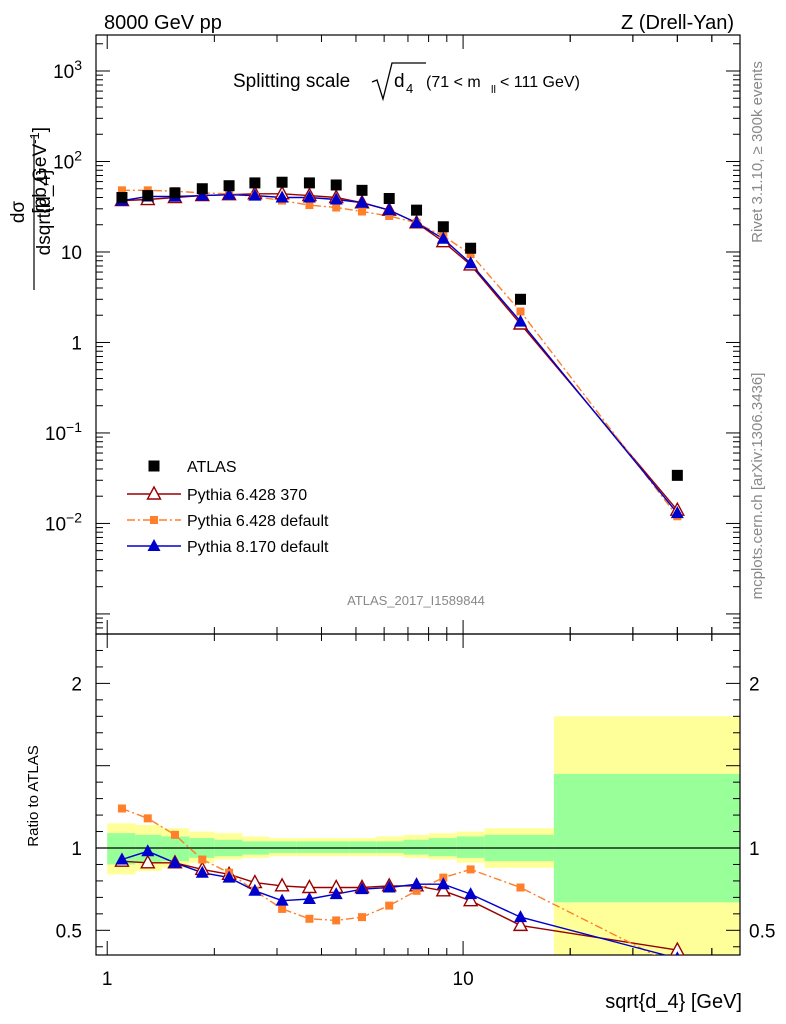  Describe the element at coordinates (416, 600) in the screenshot. I see `analysis-id: ATLAS_2017_I1589844` at that location.